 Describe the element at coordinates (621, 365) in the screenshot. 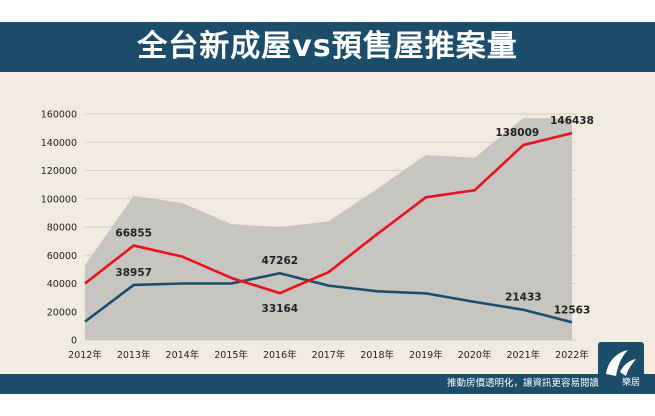

I see `brand-logo: 樂居` at that location.